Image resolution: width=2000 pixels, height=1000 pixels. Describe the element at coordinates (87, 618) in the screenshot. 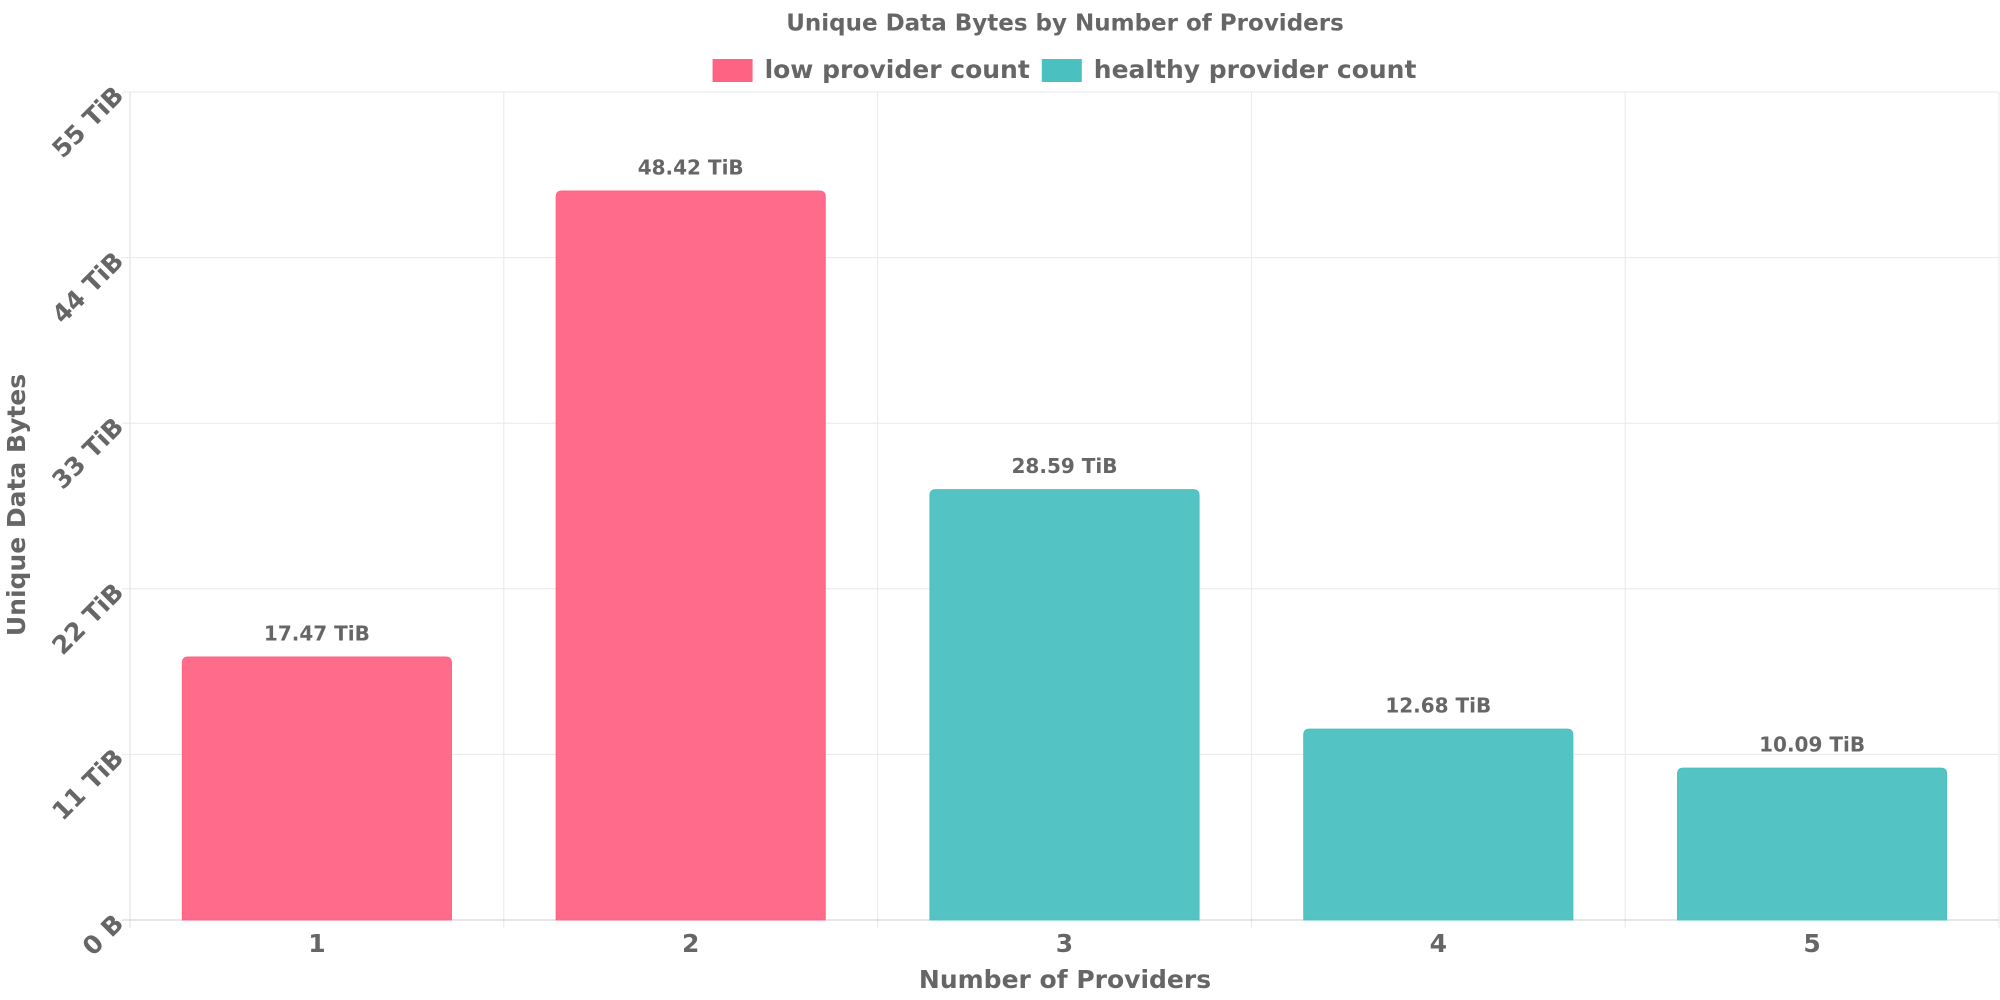

I see `y-tick-label: 22 TiB` at that location.